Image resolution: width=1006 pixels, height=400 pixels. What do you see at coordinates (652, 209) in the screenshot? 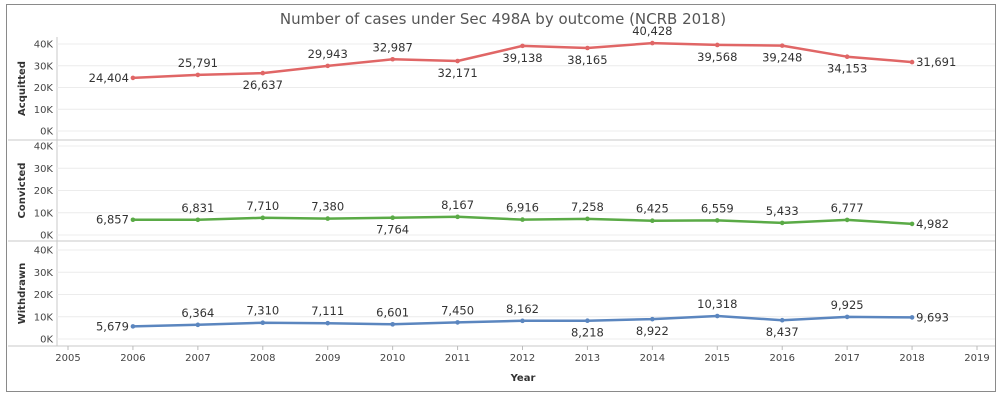
I see `data-label: 6,425` at bounding box center [652, 209].